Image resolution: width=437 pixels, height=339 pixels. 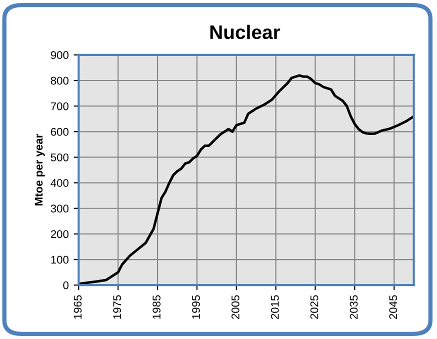 What do you see at coordinates (59, 157) in the screenshot?
I see `y-tick-label: 500` at bounding box center [59, 157].